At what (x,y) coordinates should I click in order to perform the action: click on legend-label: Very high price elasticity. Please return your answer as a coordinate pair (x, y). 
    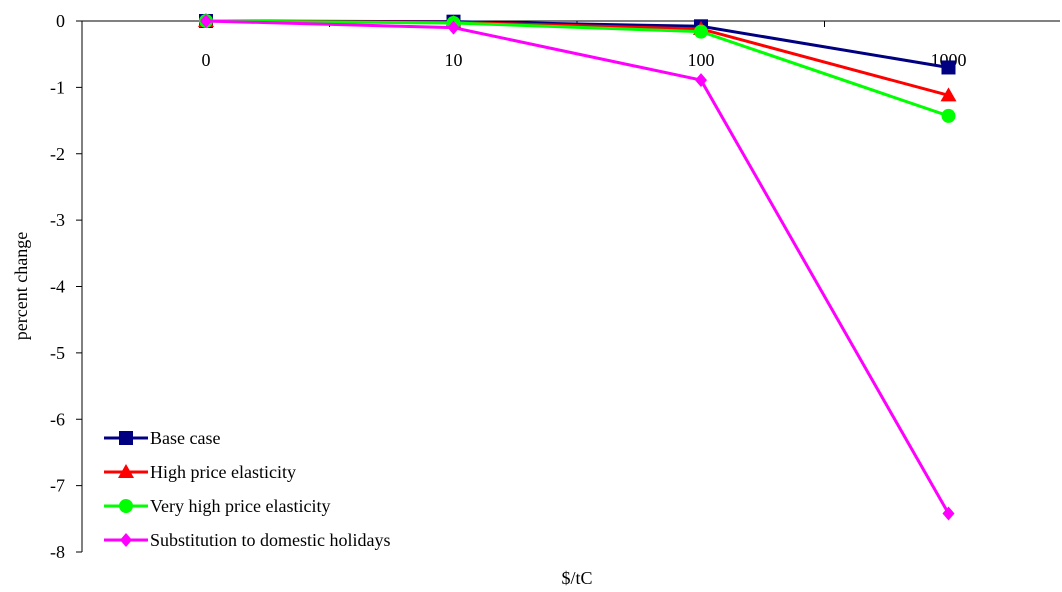
    Looking at the image, I should click on (240, 506).